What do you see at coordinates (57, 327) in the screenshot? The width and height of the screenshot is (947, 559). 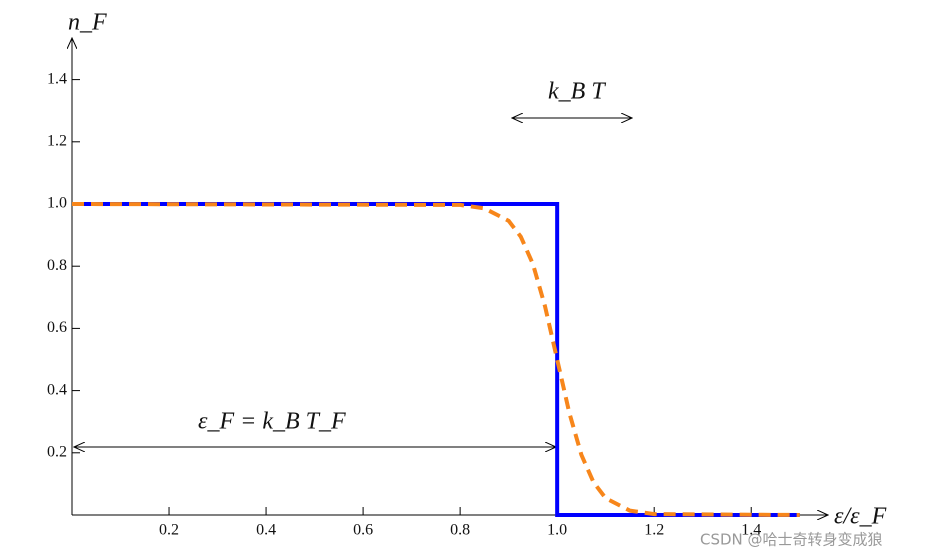 I see `y-tick-label: 0.6` at bounding box center [57, 327].